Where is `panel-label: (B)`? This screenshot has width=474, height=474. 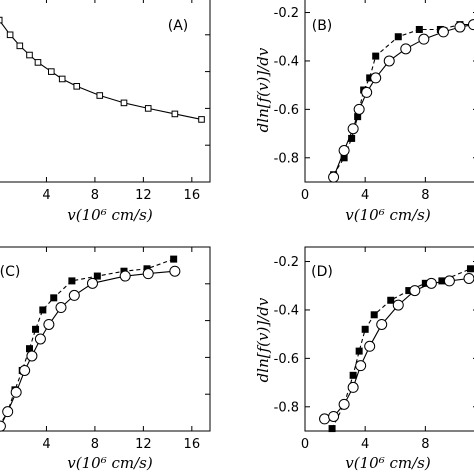
panel-label: (B) is located at coordinates (322, 26).